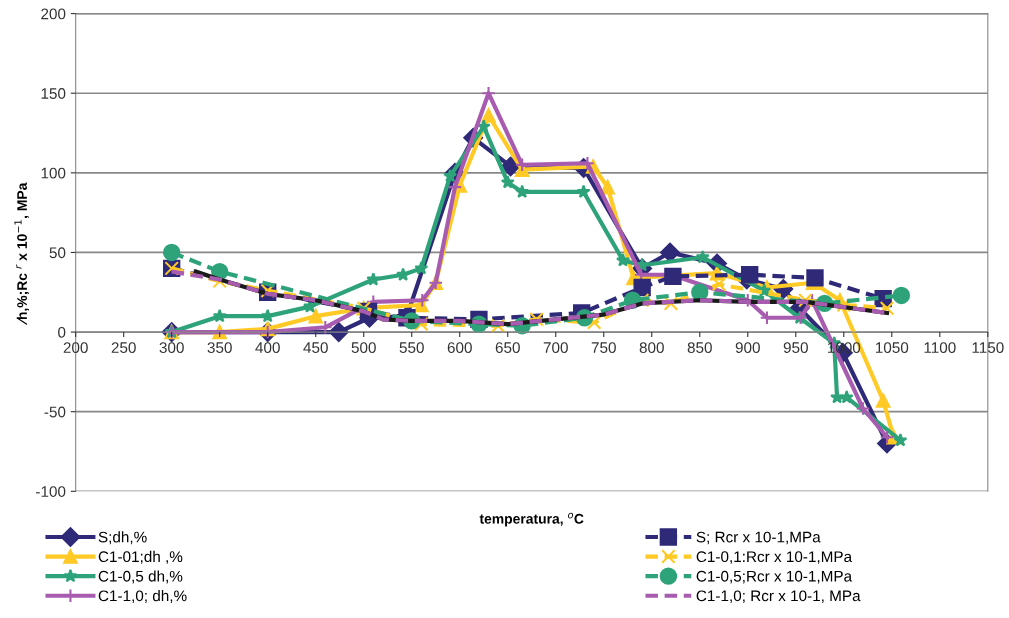  Describe the element at coordinates (122, 538) in the screenshot. I see `legend-label: S;dh,%` at that location.